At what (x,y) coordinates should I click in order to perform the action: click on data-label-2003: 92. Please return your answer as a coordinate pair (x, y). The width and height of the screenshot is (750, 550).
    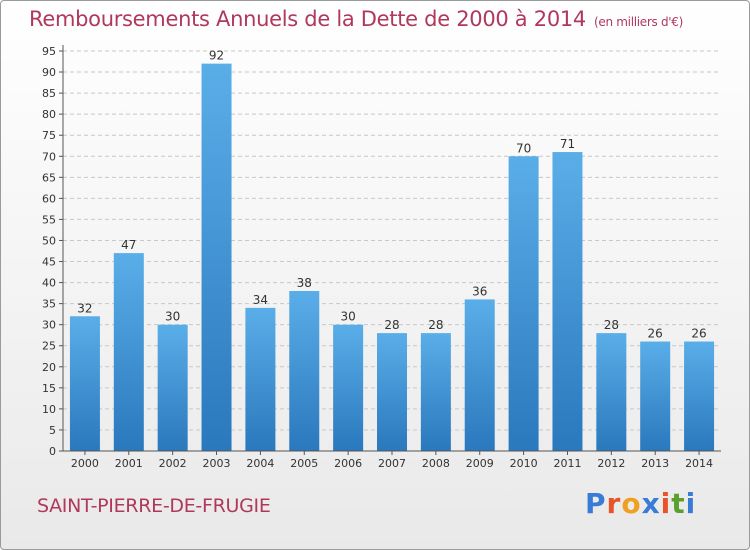
    Looking at the image, I should click on (216, 56).